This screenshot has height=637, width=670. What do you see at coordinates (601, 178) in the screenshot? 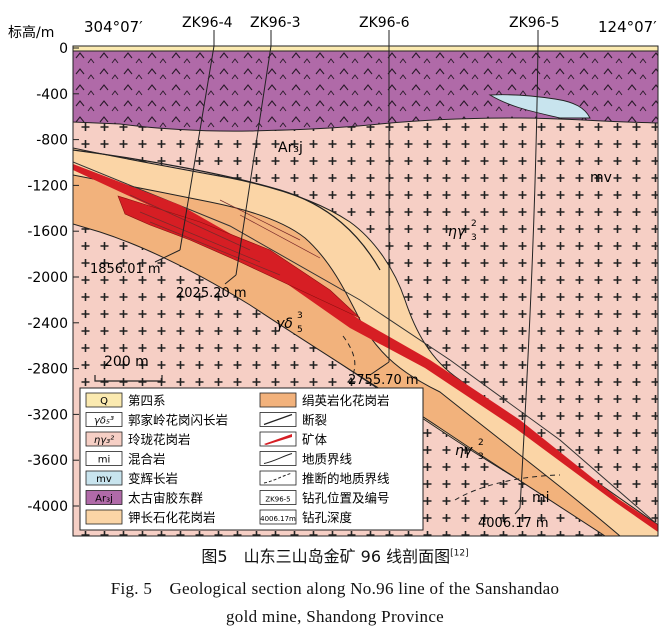
I see `label-mv: mv` at bounding box center [601, 178].